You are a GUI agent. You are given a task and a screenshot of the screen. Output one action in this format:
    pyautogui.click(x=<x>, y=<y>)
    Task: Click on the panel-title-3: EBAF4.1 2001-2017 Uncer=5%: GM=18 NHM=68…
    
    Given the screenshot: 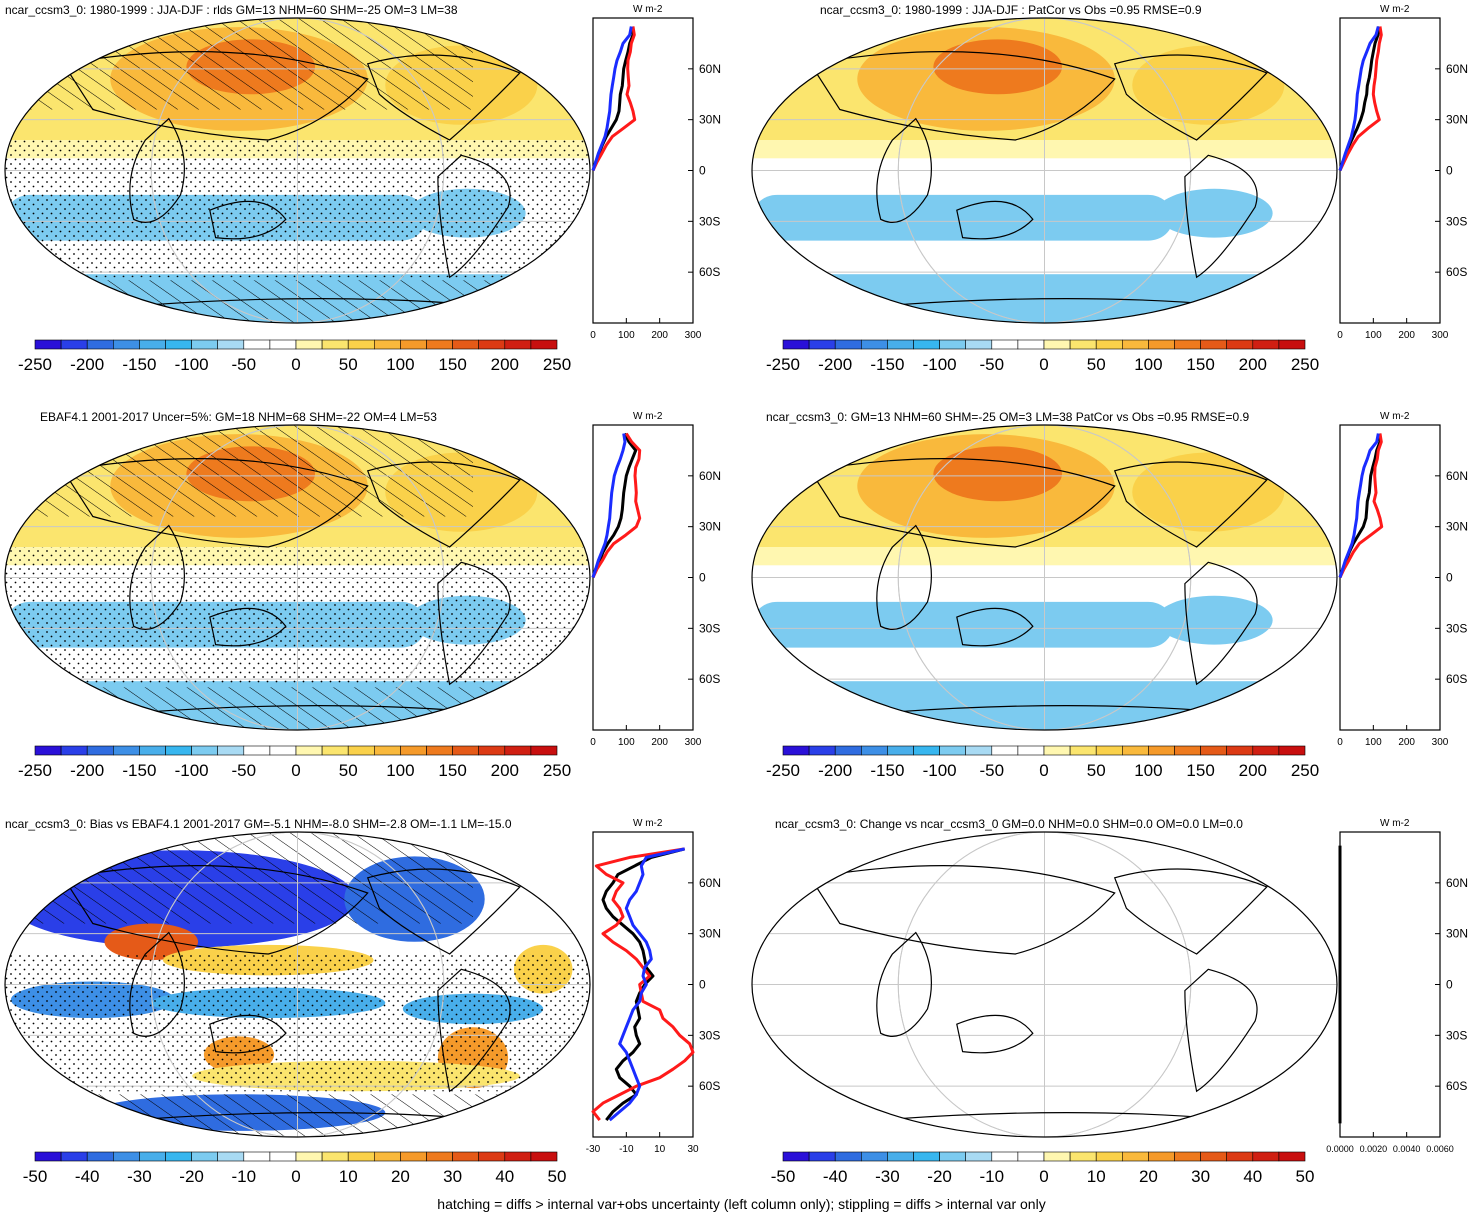 What is the action you would take?
    pyautogui.click(x=238, y=417)
    